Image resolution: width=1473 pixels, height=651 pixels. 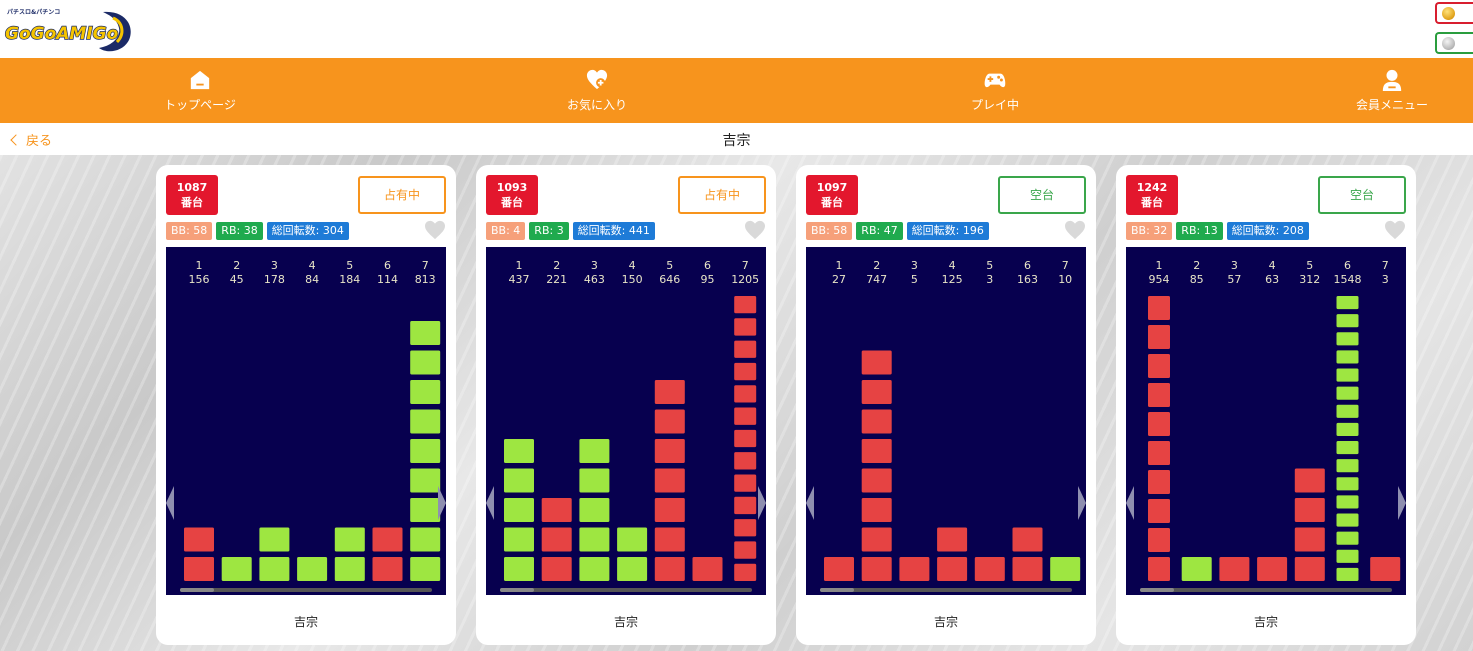 I want to click on stats-row: BB: 4 RB: 3 総回転数: 441, so click(x=572, y=231).